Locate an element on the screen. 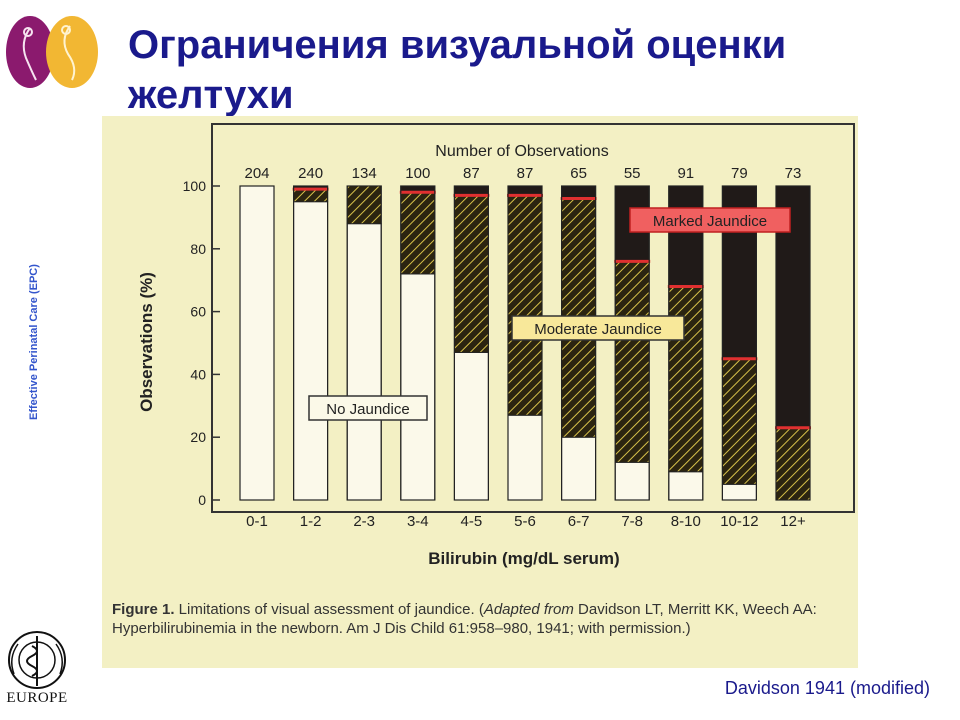 Image resolution: width=960 pixels, height=720 pixels. observation-count: 79 is located at coordinates (739, 173).